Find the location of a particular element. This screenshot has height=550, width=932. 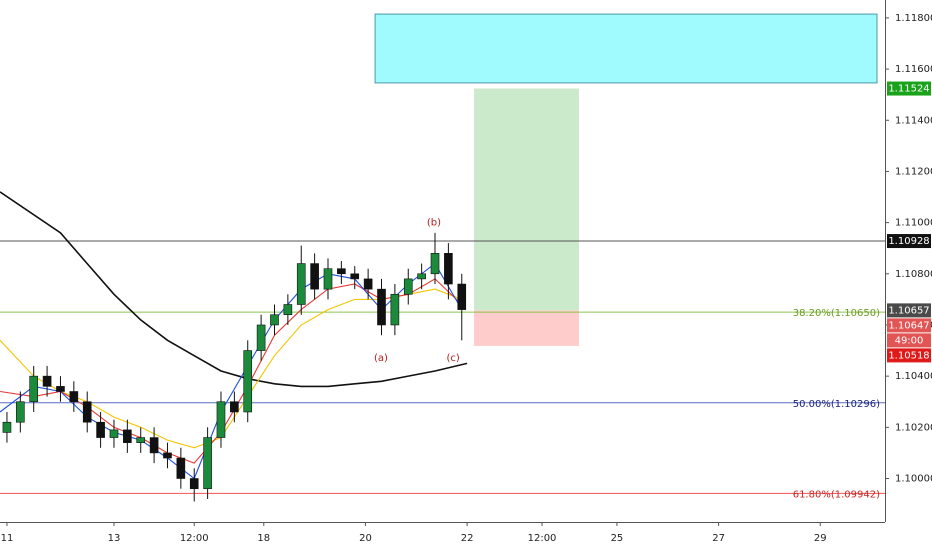

y-tick-label: 1.11400 is located at coordinates (913, 120).